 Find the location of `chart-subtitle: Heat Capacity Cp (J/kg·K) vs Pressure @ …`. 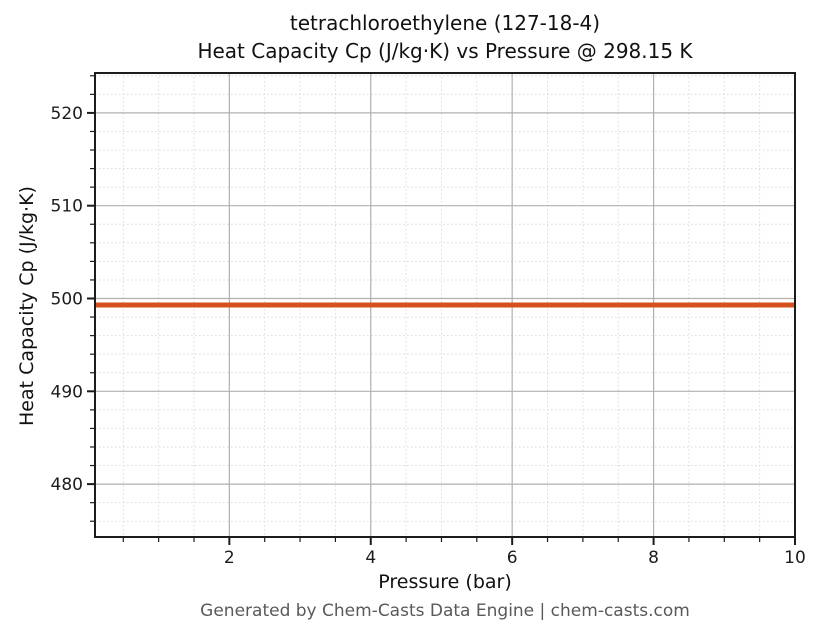

chart-subtitle: Heat Capacity Cp (J/kg·K) vs Pressure @ … is located at coordinates (445, 51).